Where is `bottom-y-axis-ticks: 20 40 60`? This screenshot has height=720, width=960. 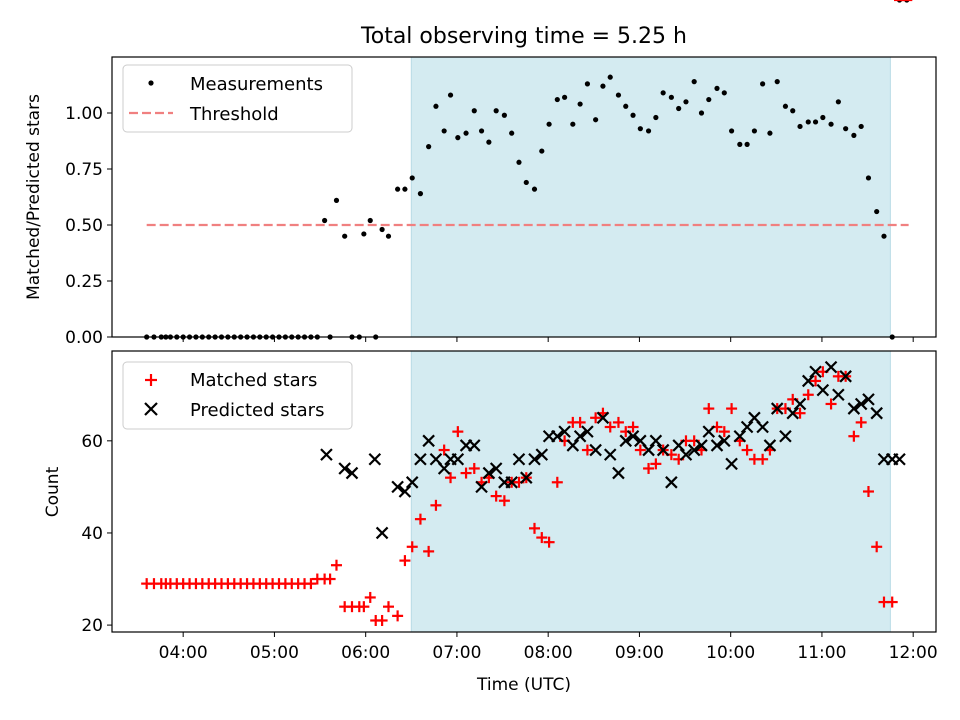 bottom-y-axis-ticks: 20 40 60 is located at coordinates (96, 534).